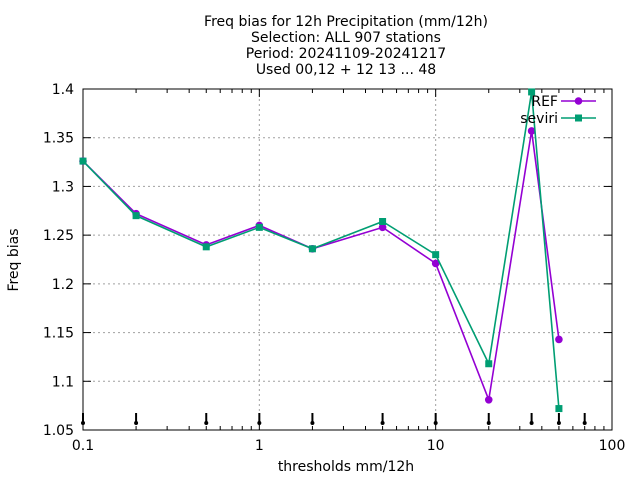  Describe the element at coordinates (578, 118) in the screenshot. I see `legend-marker-seviri` at that location.